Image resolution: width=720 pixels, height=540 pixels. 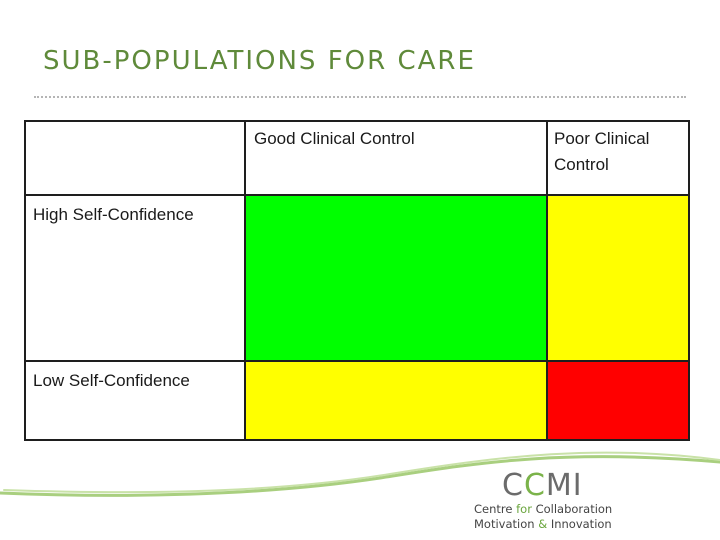 I want to click on matrix-row-low-self-confidence: Low Self-Confidence, so click(x=357, y=400).